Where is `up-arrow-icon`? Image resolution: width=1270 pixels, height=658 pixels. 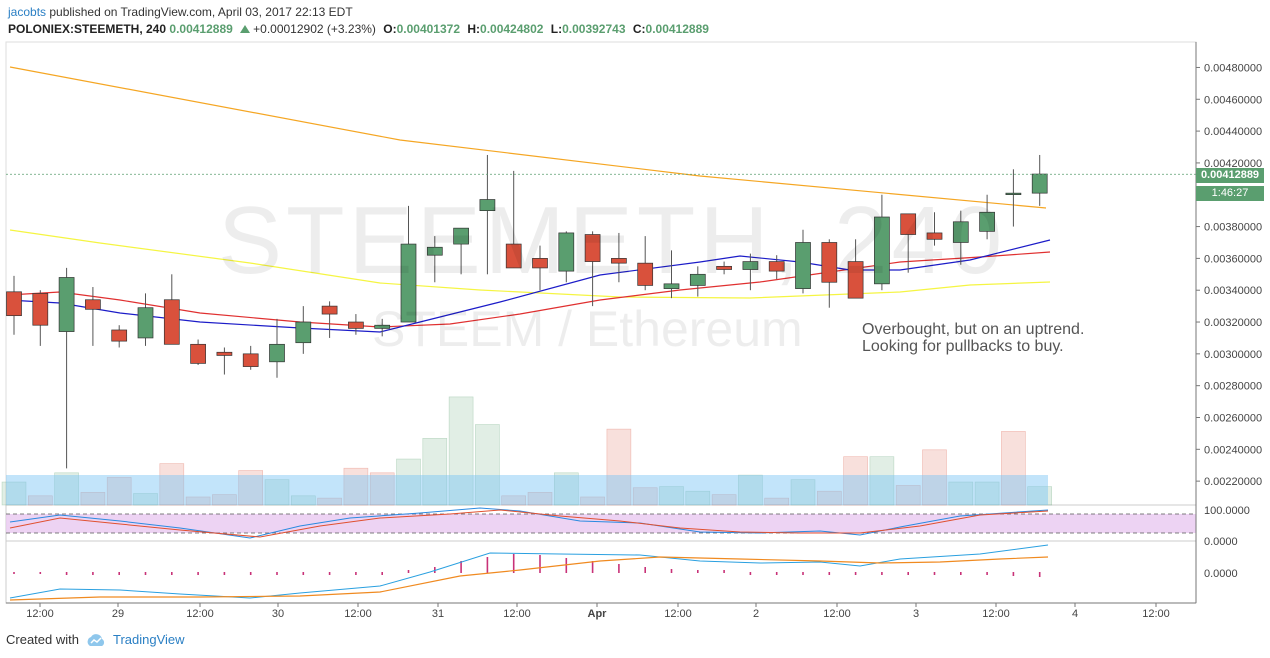 up-arrow-icon is located at coordinates (245, 29).